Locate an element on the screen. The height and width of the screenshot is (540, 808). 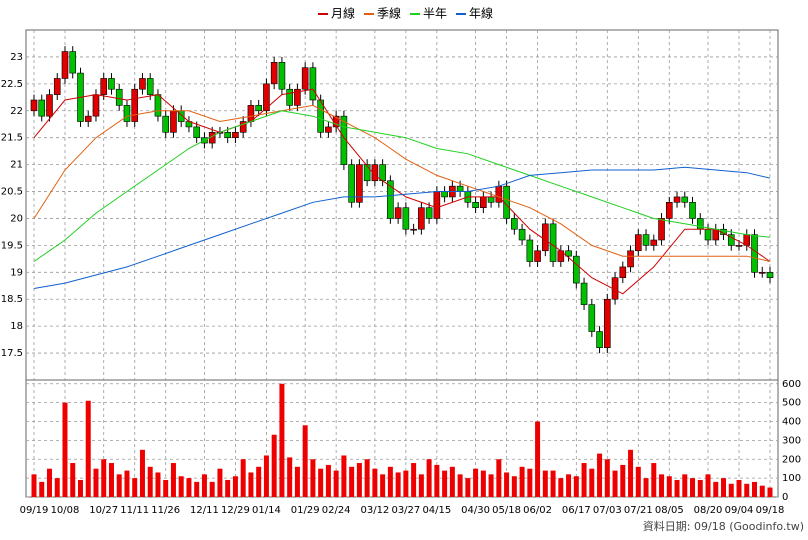
x-tick-label: 10/27 is located at coordinates (103, 510).